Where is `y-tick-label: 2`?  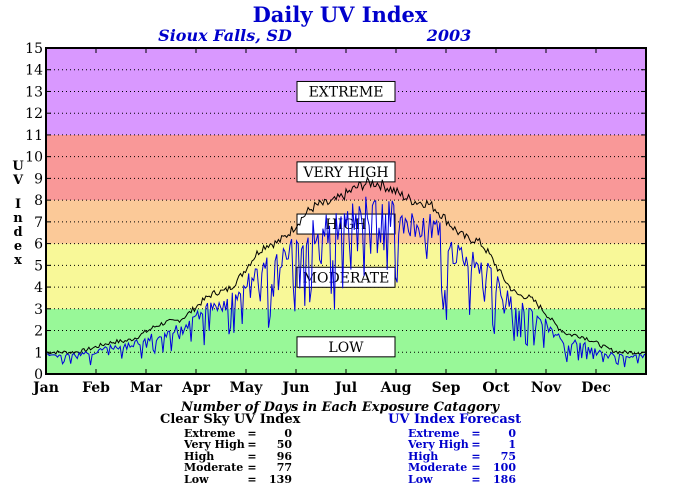
y-tick-label: 2 is located at coordinates (38, 332).